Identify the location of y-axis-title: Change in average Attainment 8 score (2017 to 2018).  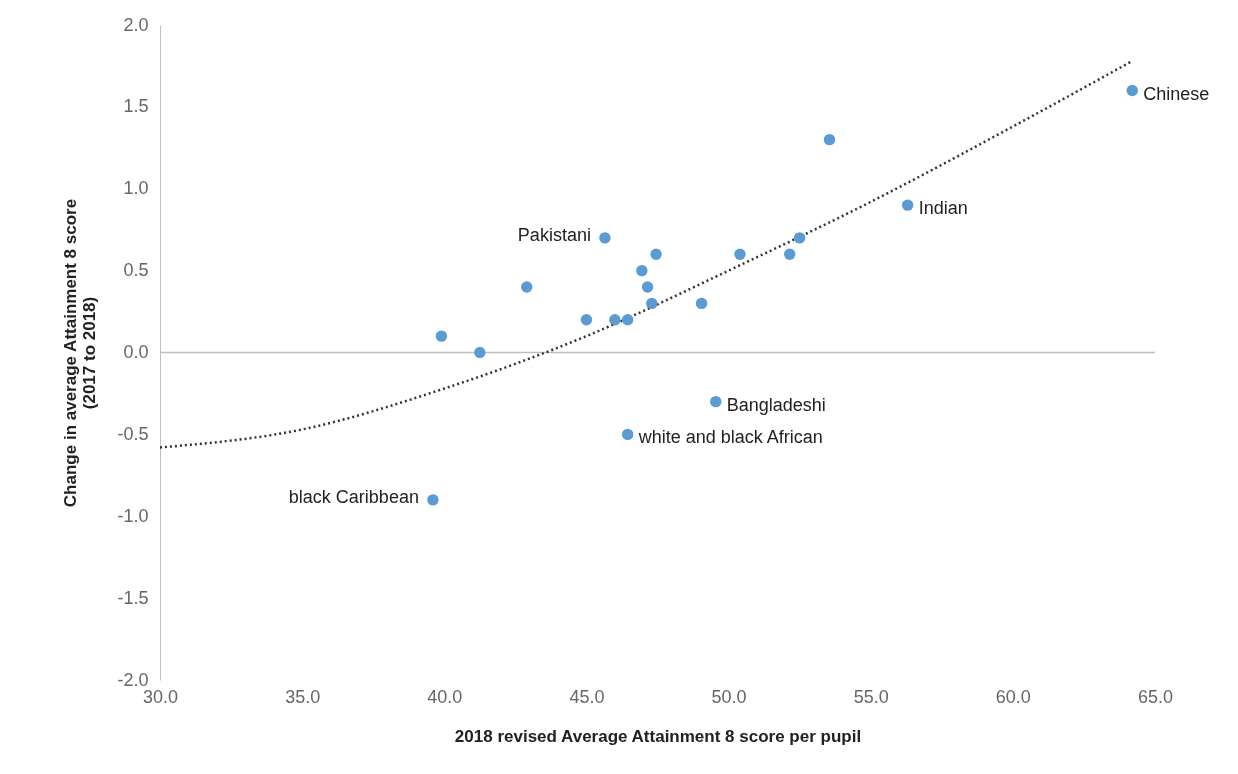
(80, 353).